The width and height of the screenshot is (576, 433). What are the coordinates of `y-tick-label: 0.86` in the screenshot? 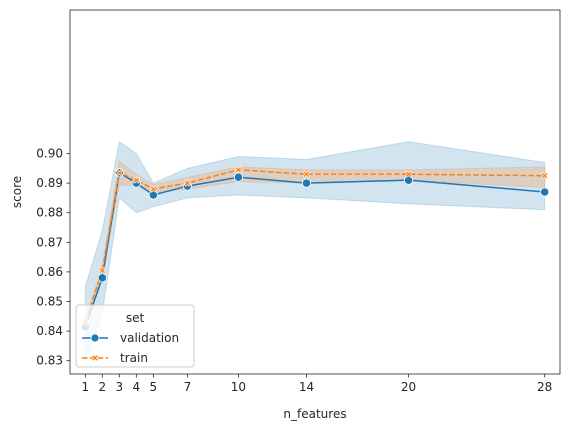 It's located at (49, 272).